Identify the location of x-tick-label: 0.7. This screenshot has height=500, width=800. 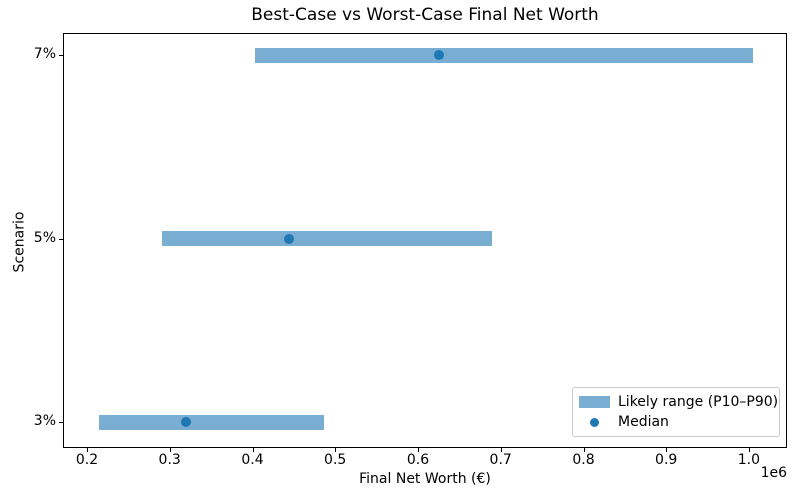
(500, 460).